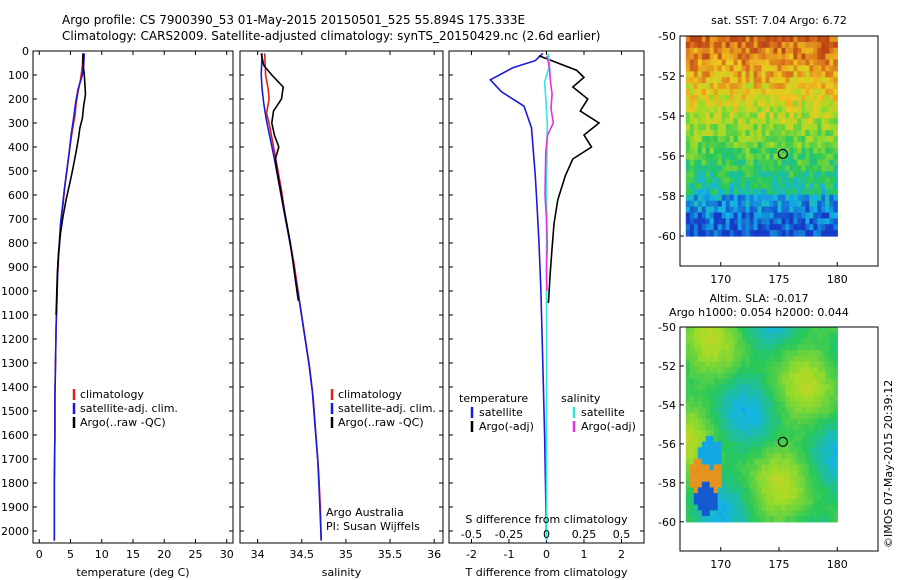 The image size is (900, 580). I want to click on heatmap-cells, so click(761, 136).